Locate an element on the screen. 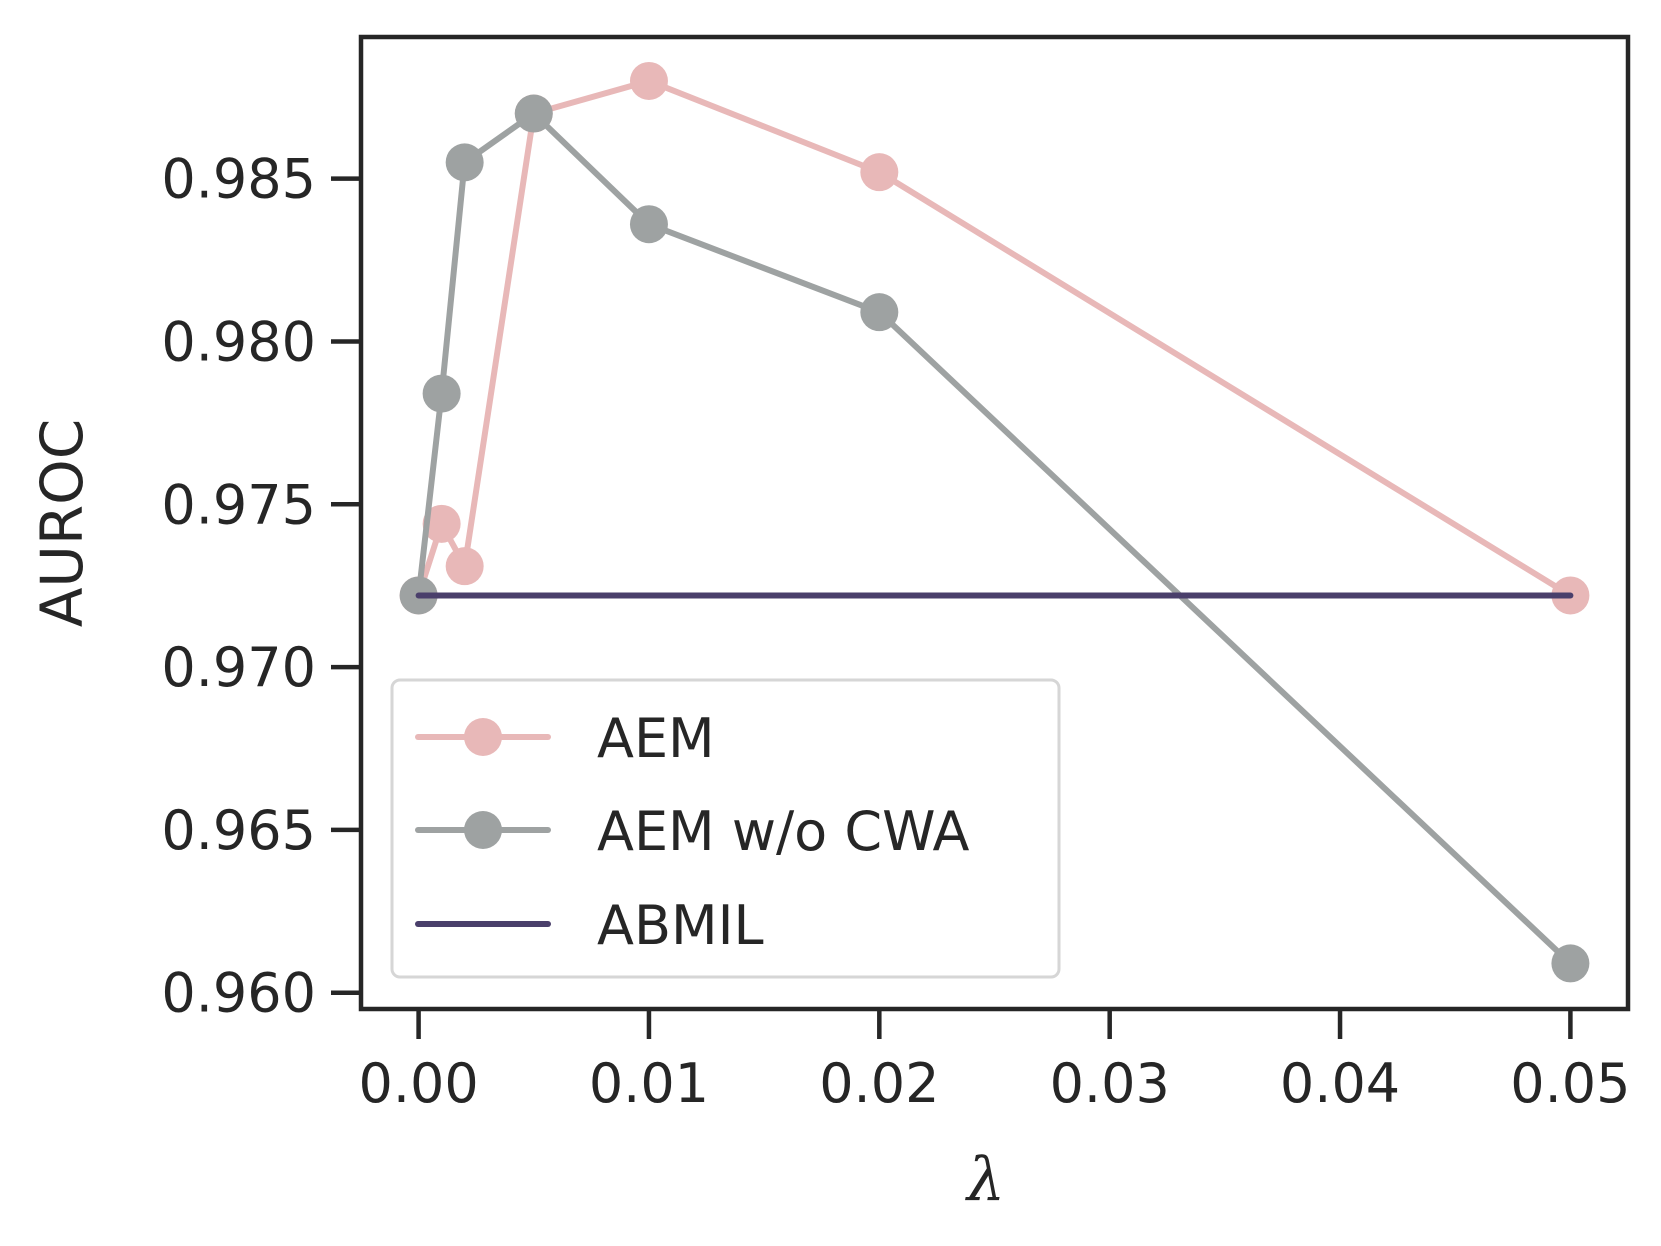 The height and width of the screenshot is (1246, 1661). x-tick-label: 0.04 is located at coordinates (1340, 1083).